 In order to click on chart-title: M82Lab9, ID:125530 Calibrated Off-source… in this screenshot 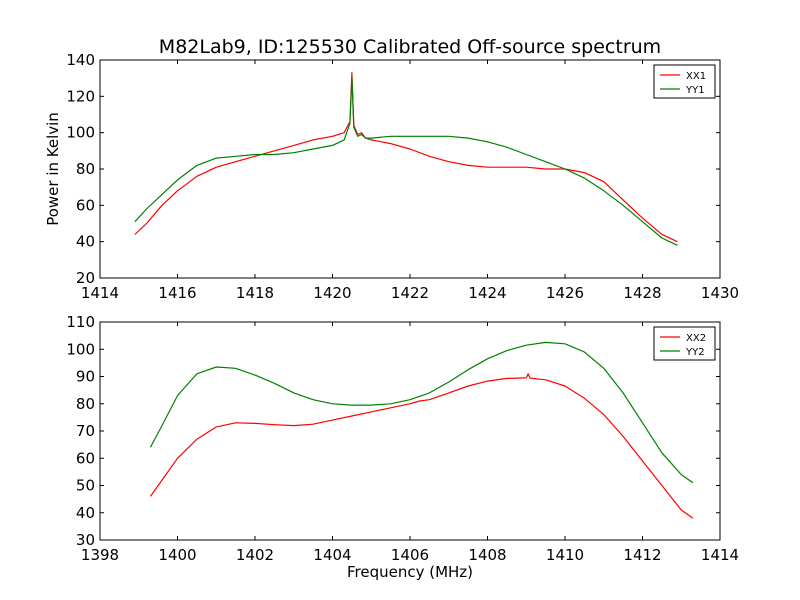, I will do `click(410, 47)`.